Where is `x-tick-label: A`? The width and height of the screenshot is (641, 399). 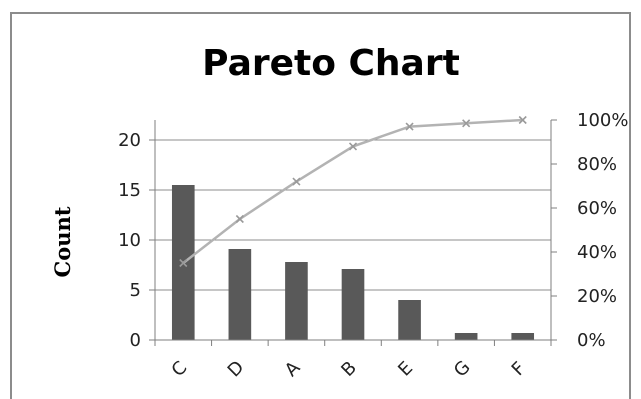
x-tick-label: A is located at coordinates (293, 369).